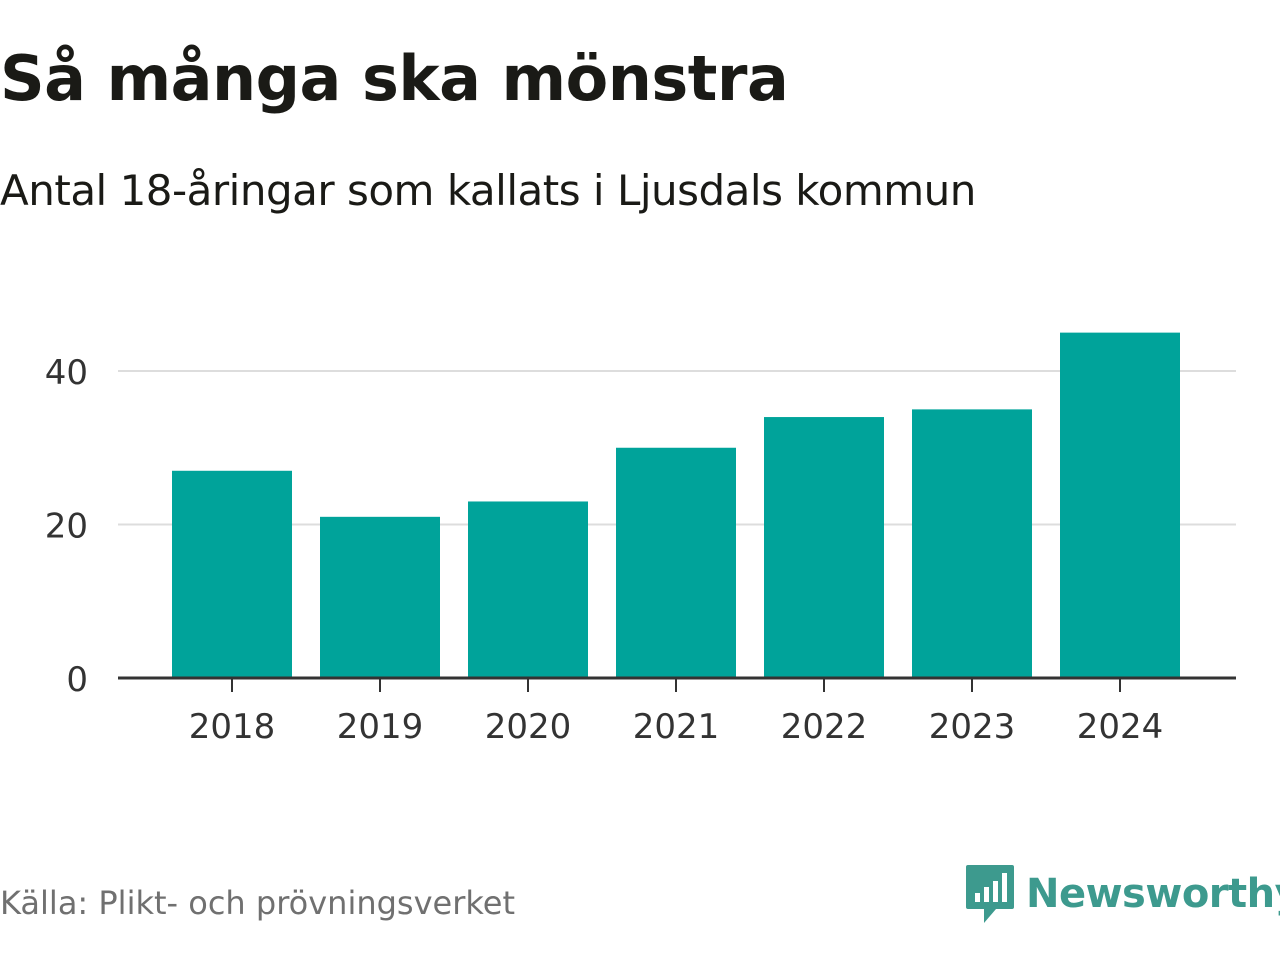 This screenshot has height=960, width=1280. Describe the element at coordinates (990, 894) in the screenshot. I see `newsworthy-icon` at that location.